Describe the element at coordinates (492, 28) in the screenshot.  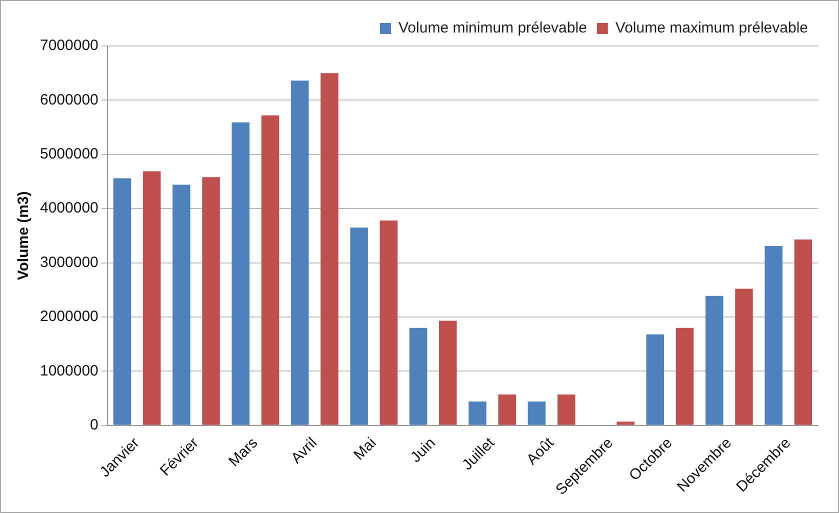
I see `legend-label: Volume minimum prélevable` at that location.